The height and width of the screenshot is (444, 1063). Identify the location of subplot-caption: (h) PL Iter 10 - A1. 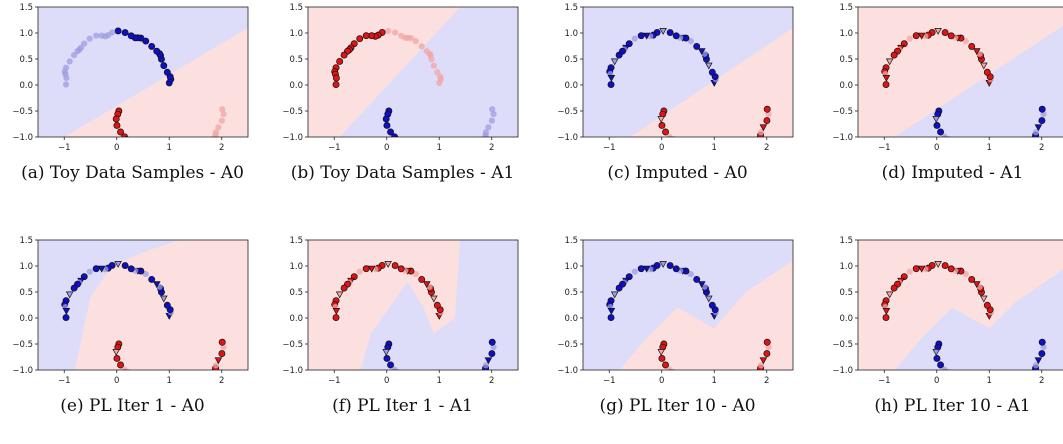
(952, 406).